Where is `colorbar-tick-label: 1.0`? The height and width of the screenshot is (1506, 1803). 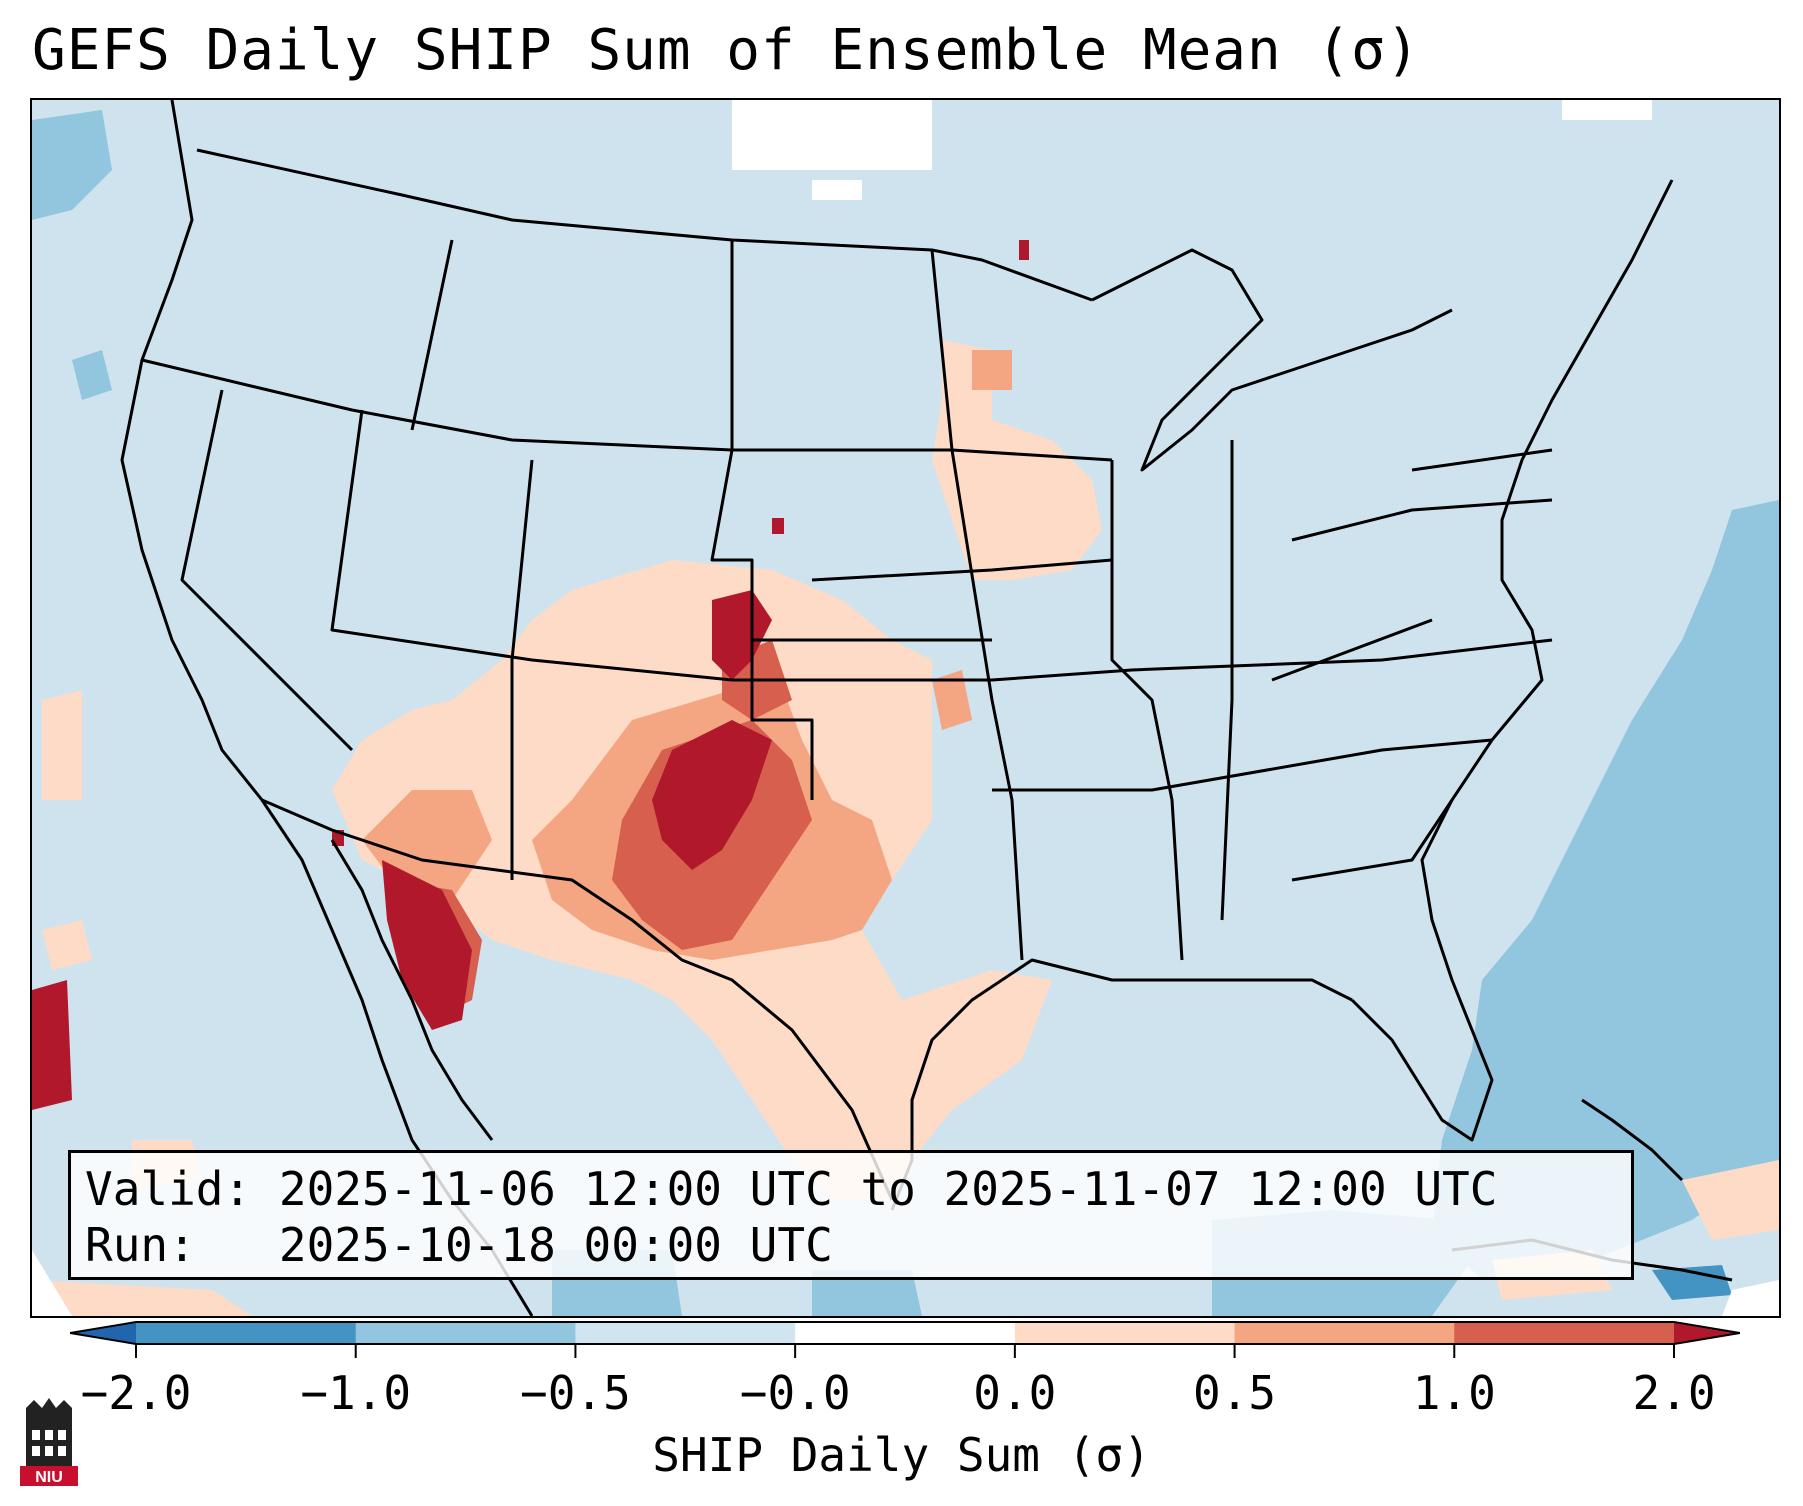
colorbar-tick-label: 1.0 is located at coordinates (1454, 1393).